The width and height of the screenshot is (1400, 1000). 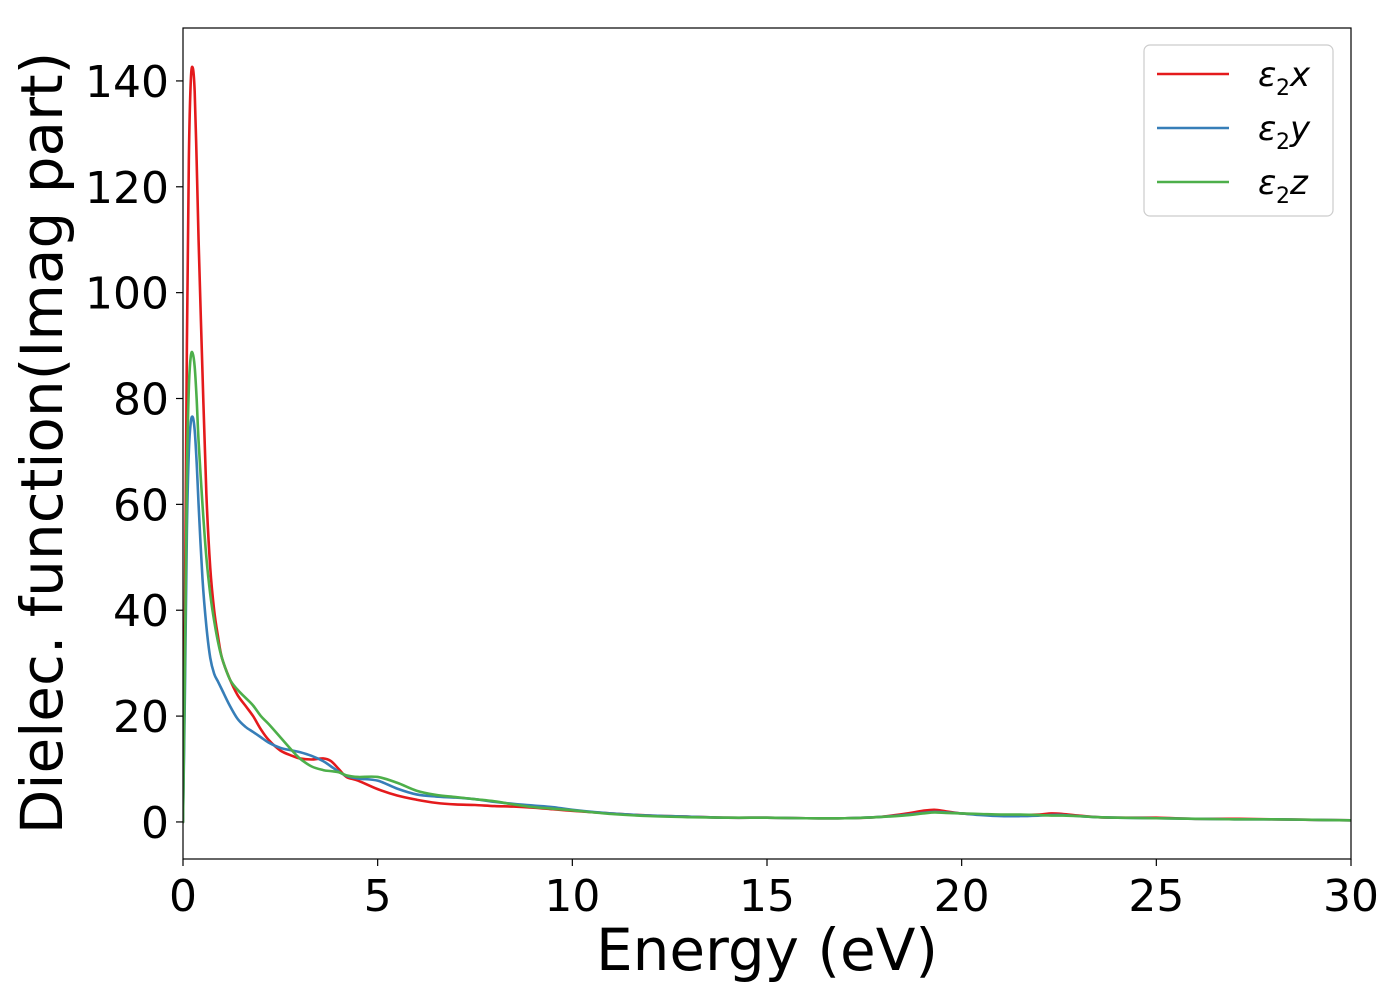 I want to click on x-tick-label: 10, so click(x=572, y=896).